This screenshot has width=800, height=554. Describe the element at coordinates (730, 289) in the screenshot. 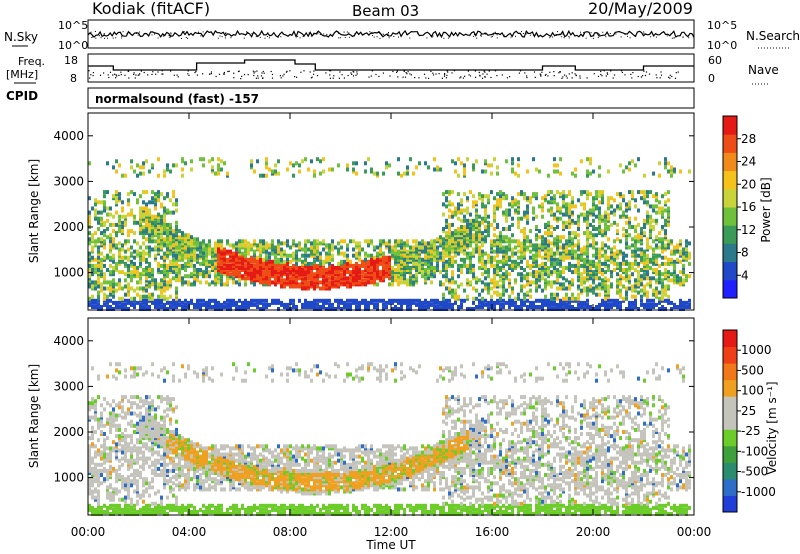

I see `power-colorbar-swatch` at that location.